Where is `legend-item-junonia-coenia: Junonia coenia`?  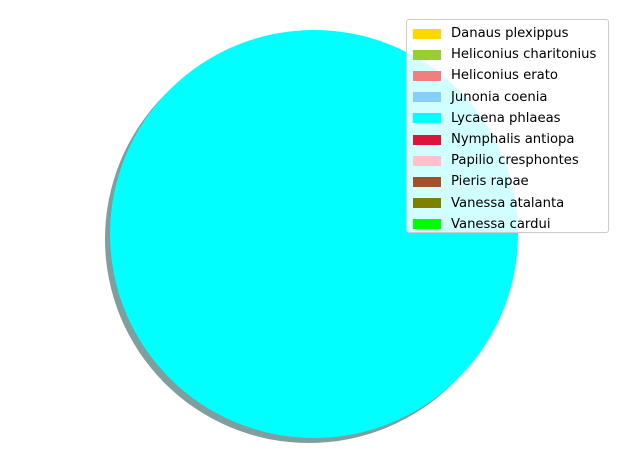 legend-item-junonia-coenia: Junonia coenia is located at coordinates (510, 97).